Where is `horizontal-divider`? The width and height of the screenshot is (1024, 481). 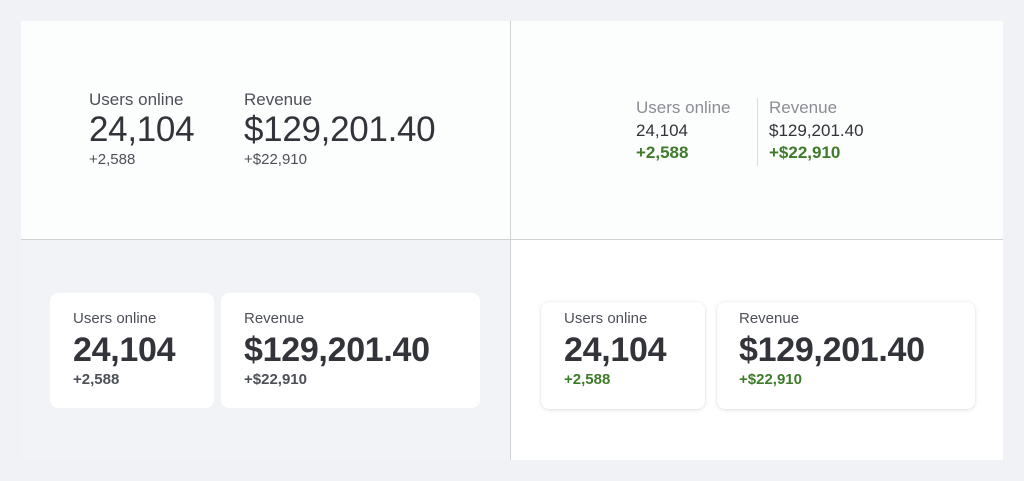 horizontal-divider is located at coordinates (512, 239).